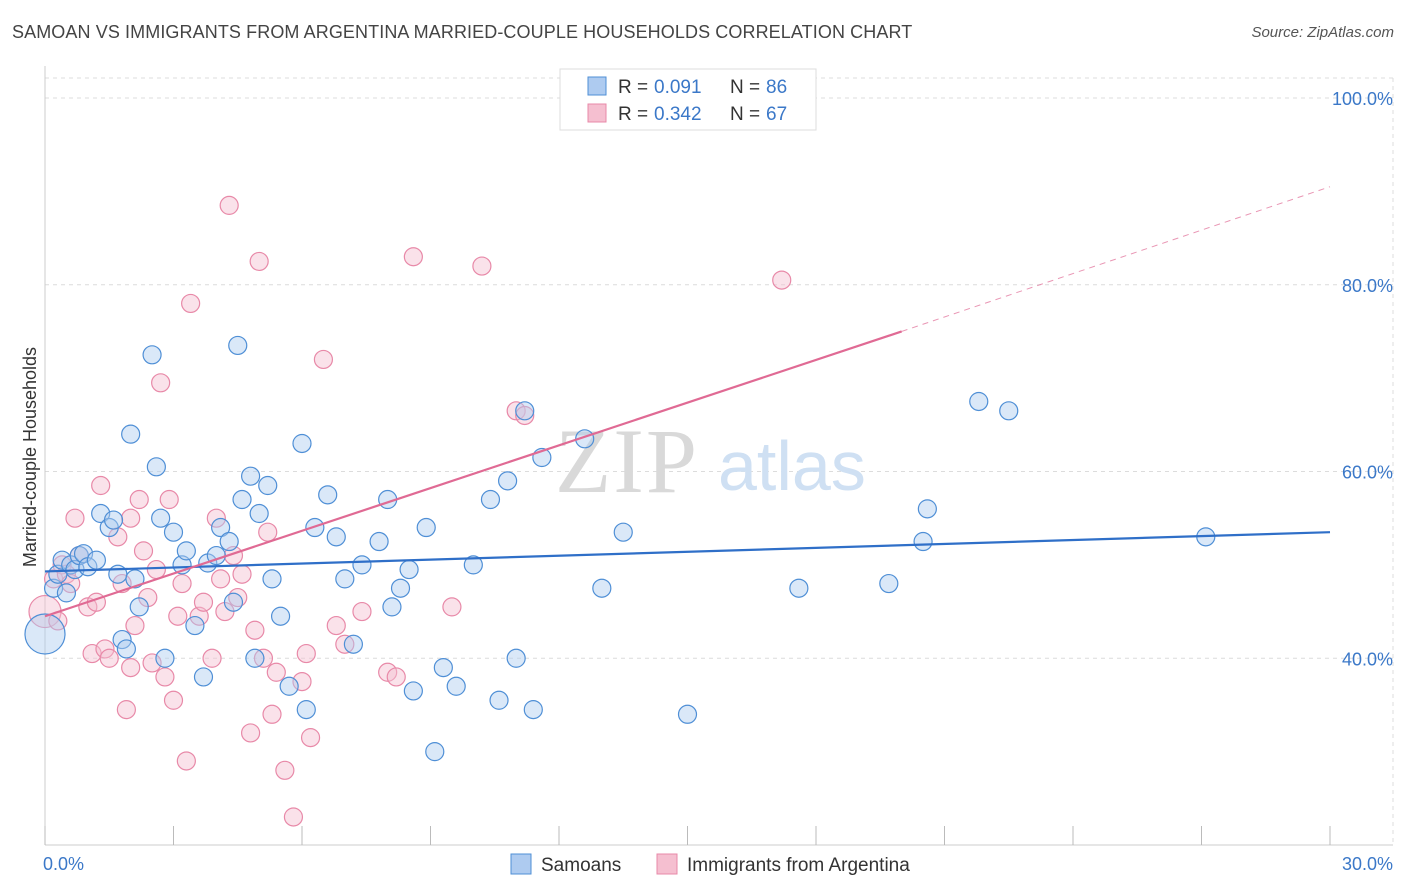 This screenshot has height=892, width=1406. Describe the element at coordinates (1362, 379) in the screenshot. I see `y-tick-labels: 40.0% 60.0% 80.0% 100.0%` at that location.